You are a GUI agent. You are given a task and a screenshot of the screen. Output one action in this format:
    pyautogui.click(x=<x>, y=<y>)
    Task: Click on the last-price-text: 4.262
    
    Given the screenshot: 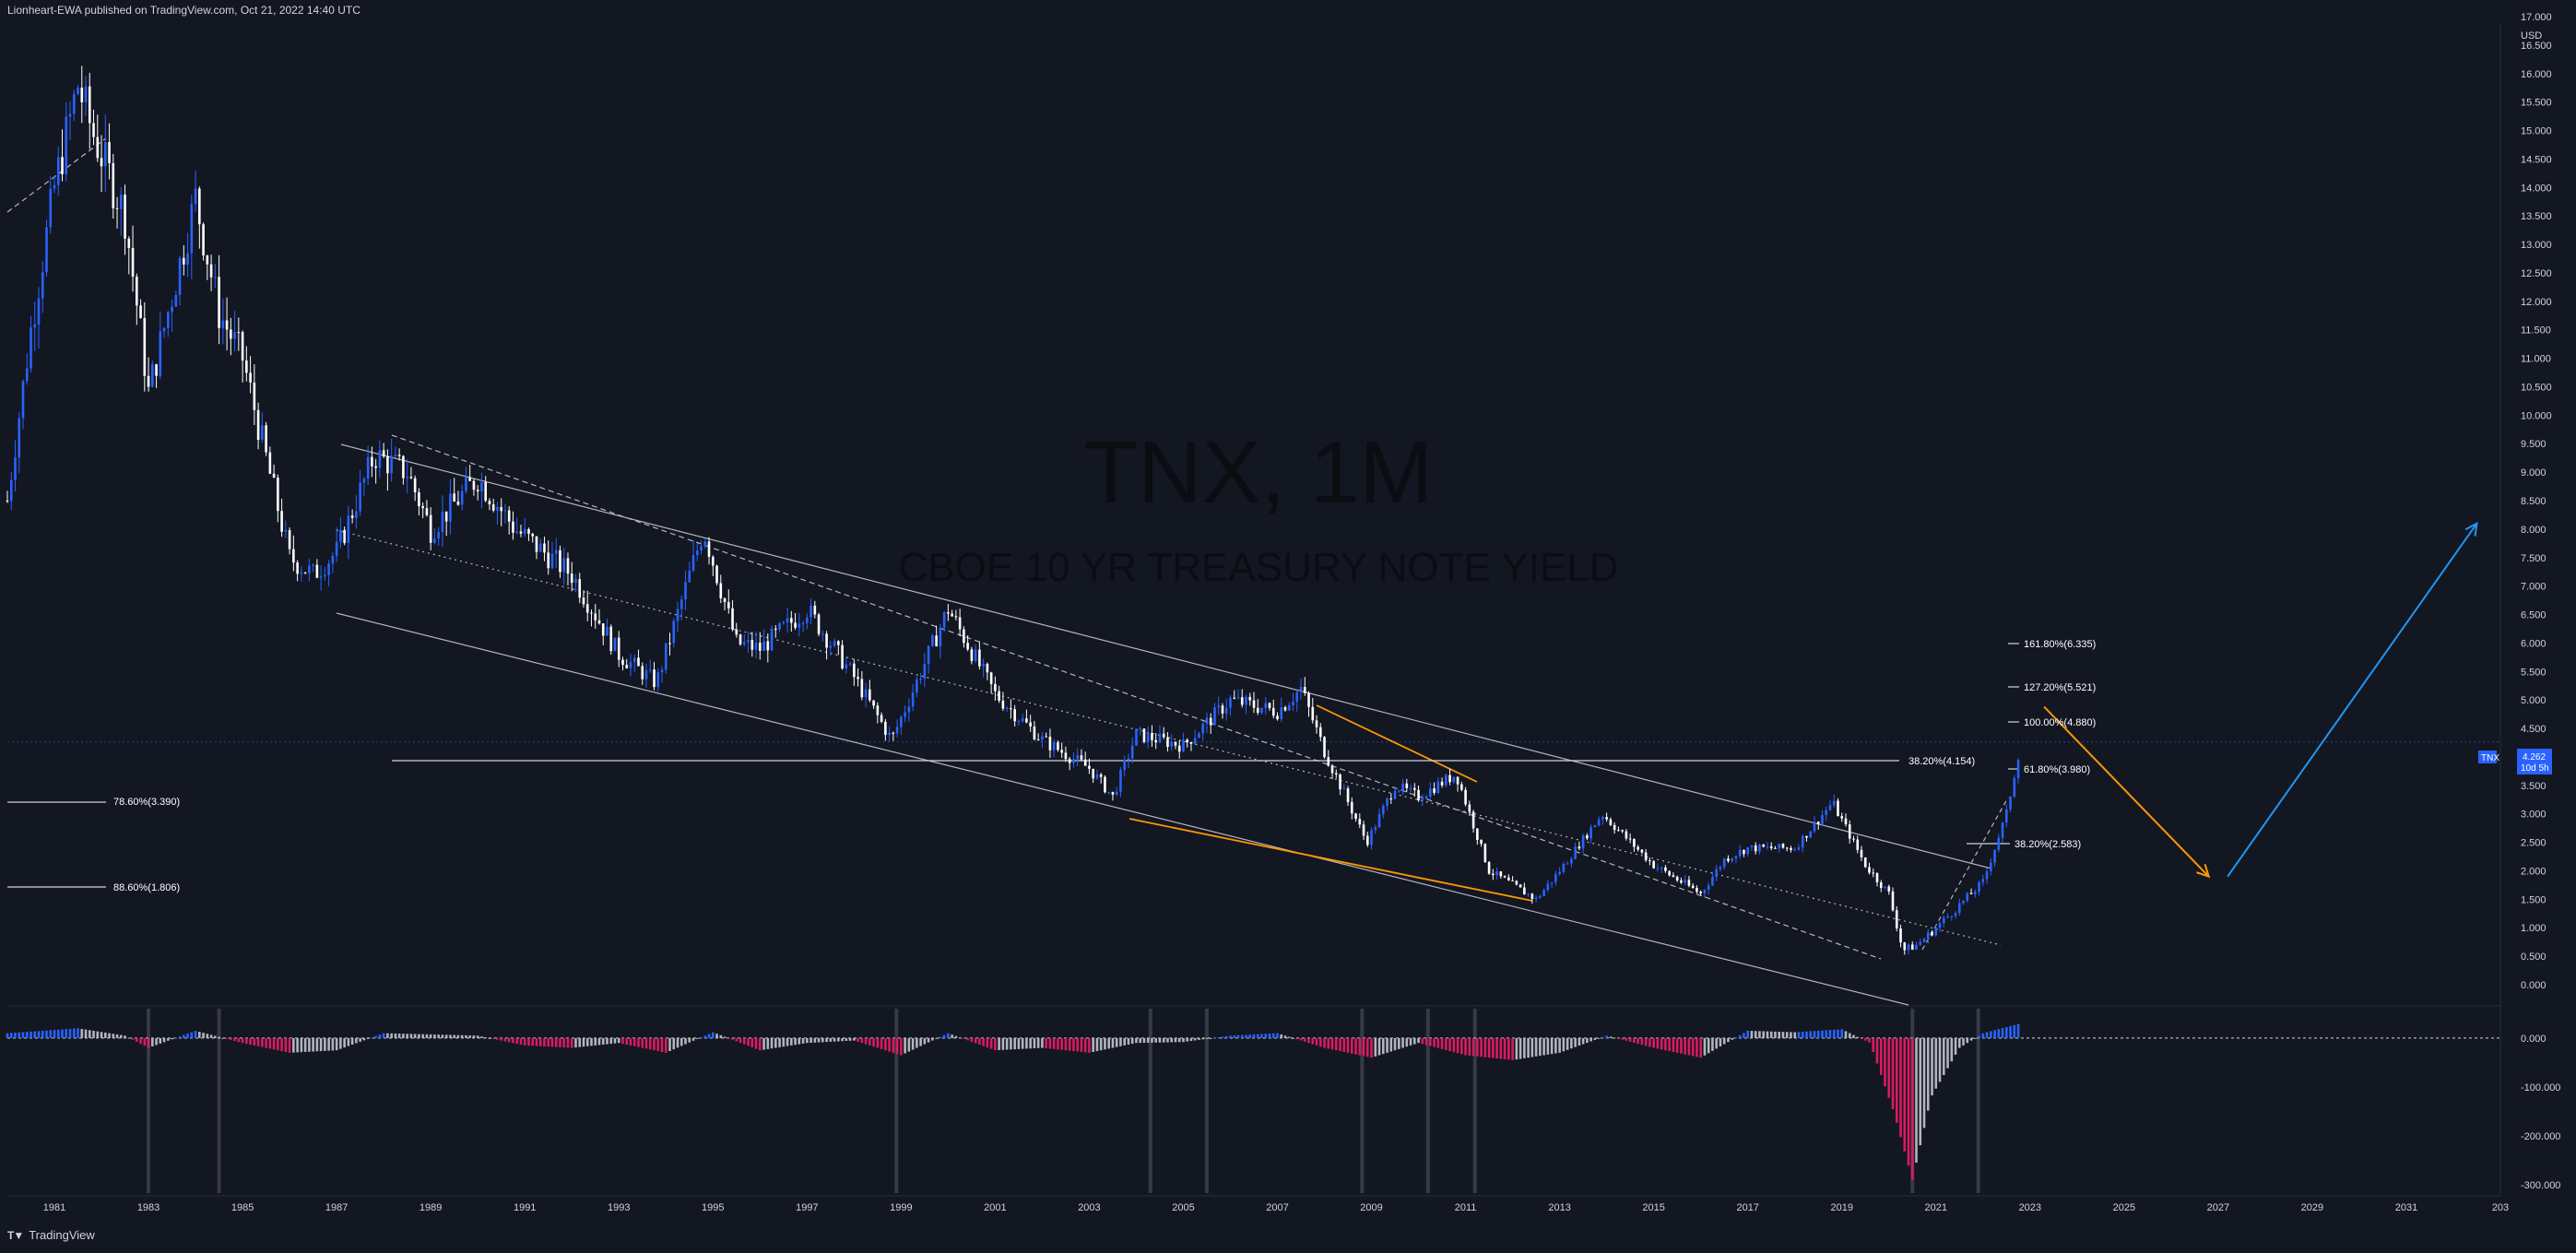 What is the action you would take?
    pyautogui.click(x=2534, y=757)
    